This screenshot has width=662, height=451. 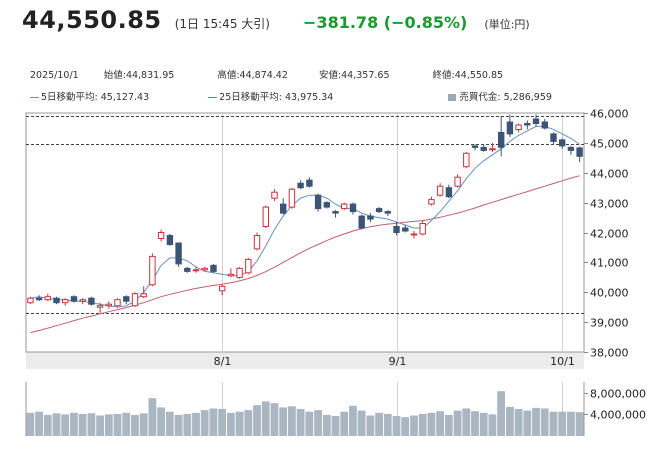 I want to click on legend-ma25: 25日移動平均: 43,975.34, so click(x=270, y=97).